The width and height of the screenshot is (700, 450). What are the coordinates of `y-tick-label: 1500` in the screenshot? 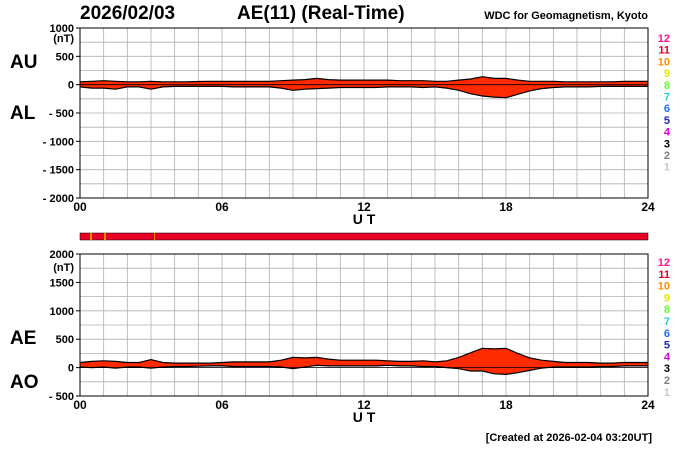 It's located at (62, 283).